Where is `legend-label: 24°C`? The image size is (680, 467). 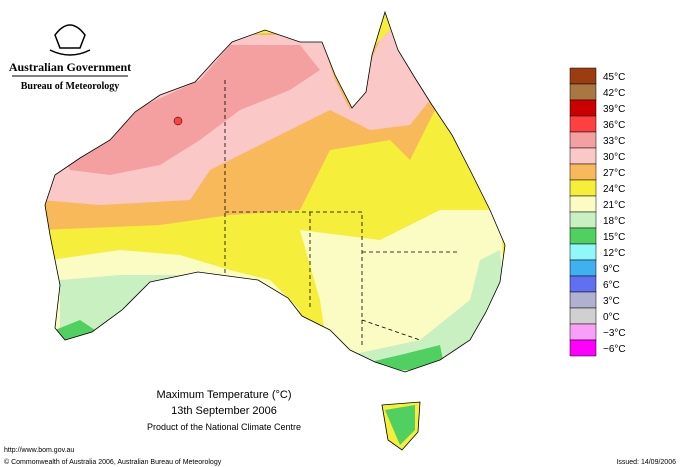
legend-label: 24°C is located at coordinates (614, 189).